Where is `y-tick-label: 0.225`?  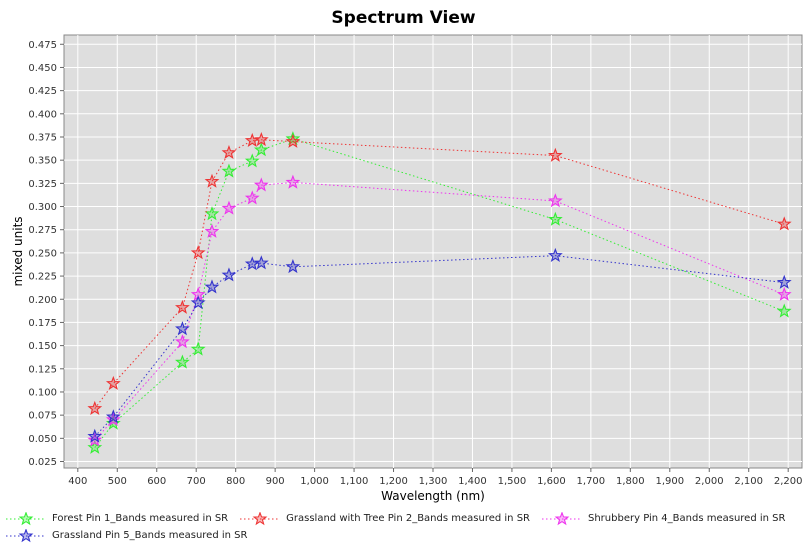
y-tick-label: 0.225 is located at coordinates (42, 277).